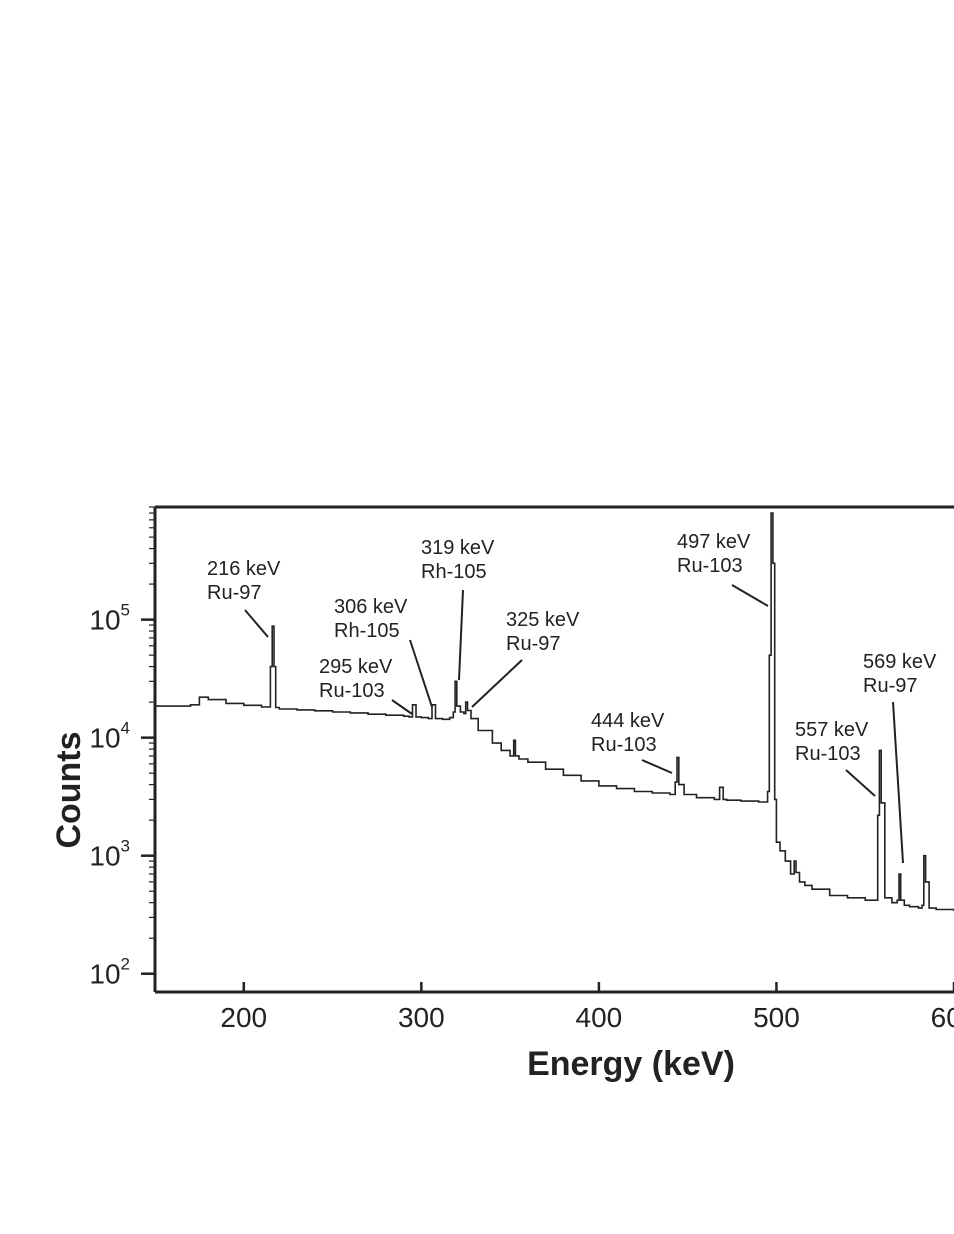 The width and height of the screenshot is (954, 1234). I want to click on y-tick-label-2: 10⁴, so click(109, 736).